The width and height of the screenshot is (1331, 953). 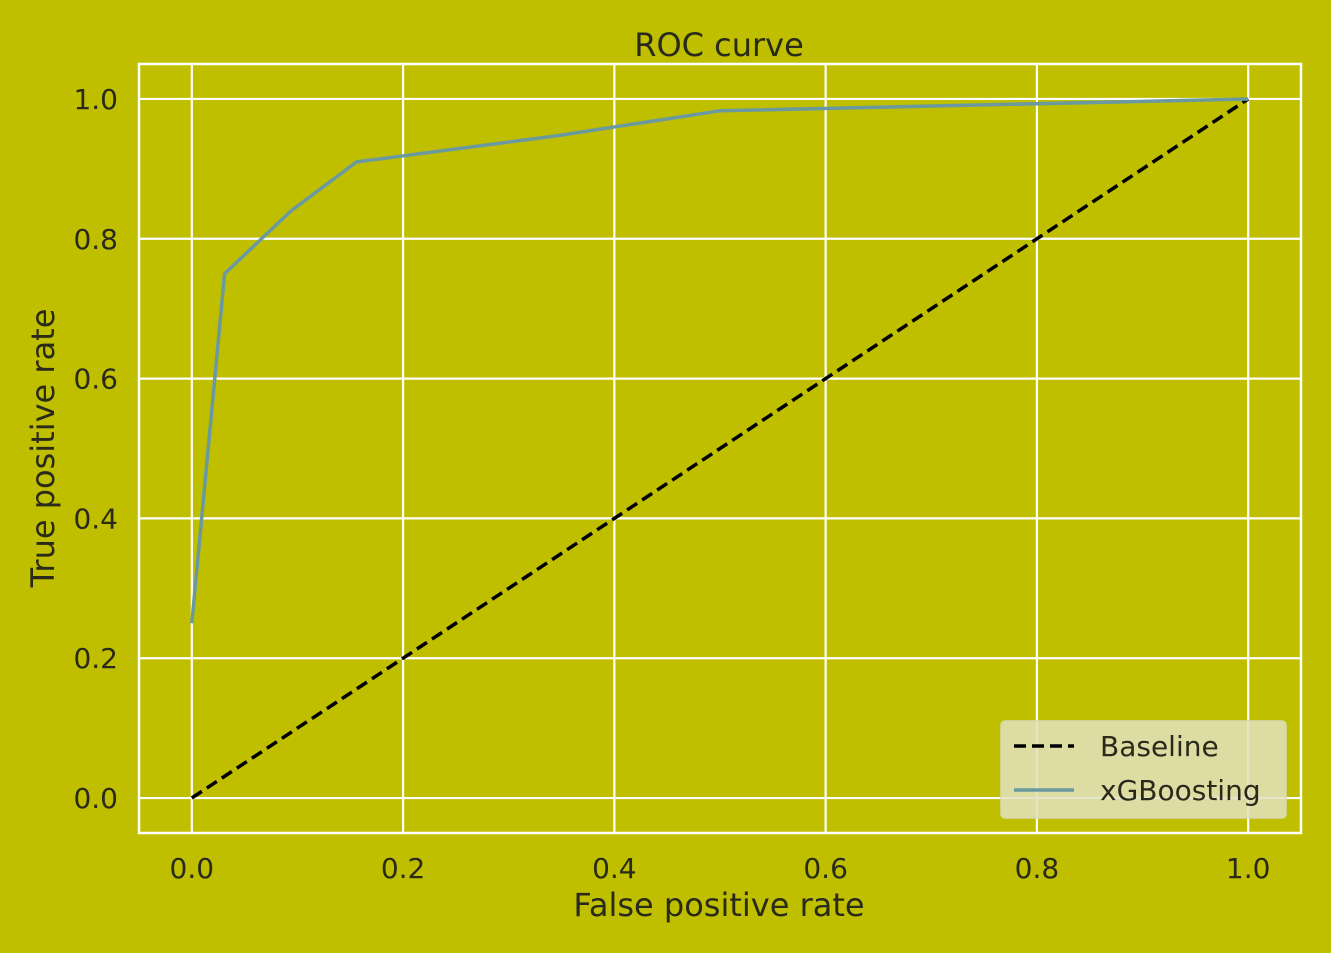 I want to click on chart-title: ROC curve, so click(x=719, y=45).